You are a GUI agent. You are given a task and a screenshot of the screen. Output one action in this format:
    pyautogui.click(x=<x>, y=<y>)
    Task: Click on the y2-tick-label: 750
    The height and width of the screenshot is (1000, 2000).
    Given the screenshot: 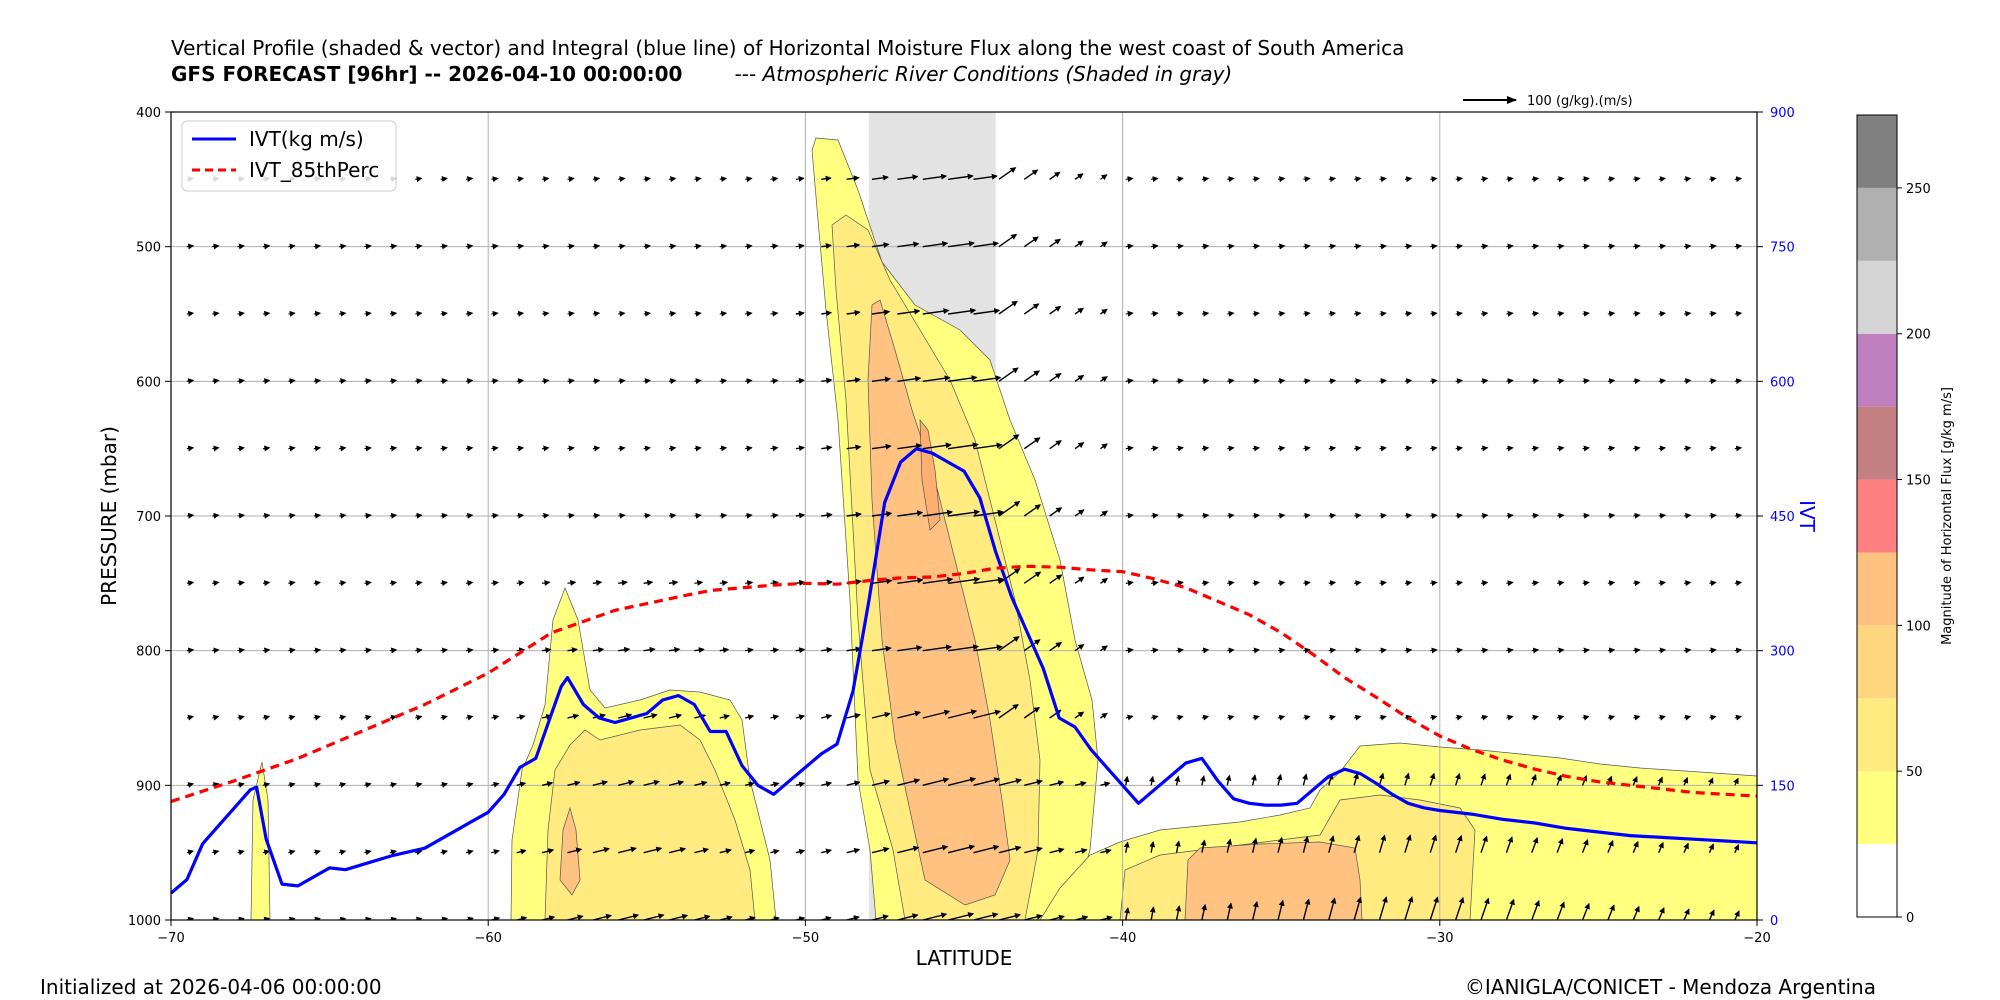 What is the action you would take?
    pyautogui.click(x=1782, y=248)
    